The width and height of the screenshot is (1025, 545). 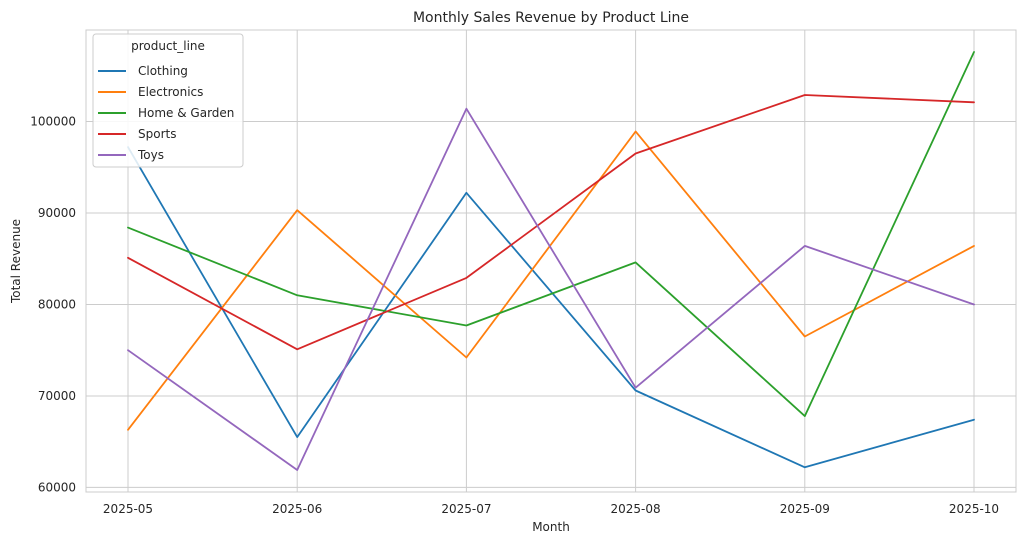 I want to click on y-tick-labels: 60000 70000 80000 90000 100000, so click(x=53, y=304).